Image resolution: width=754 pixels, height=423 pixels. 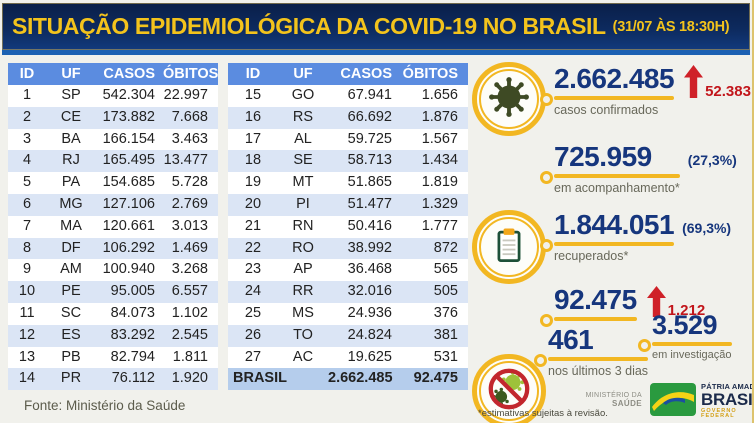 What do you see at coordinates (71, 95) in the screenshot?
I see `uf-cell: SP` at bounding box center [71, 95].